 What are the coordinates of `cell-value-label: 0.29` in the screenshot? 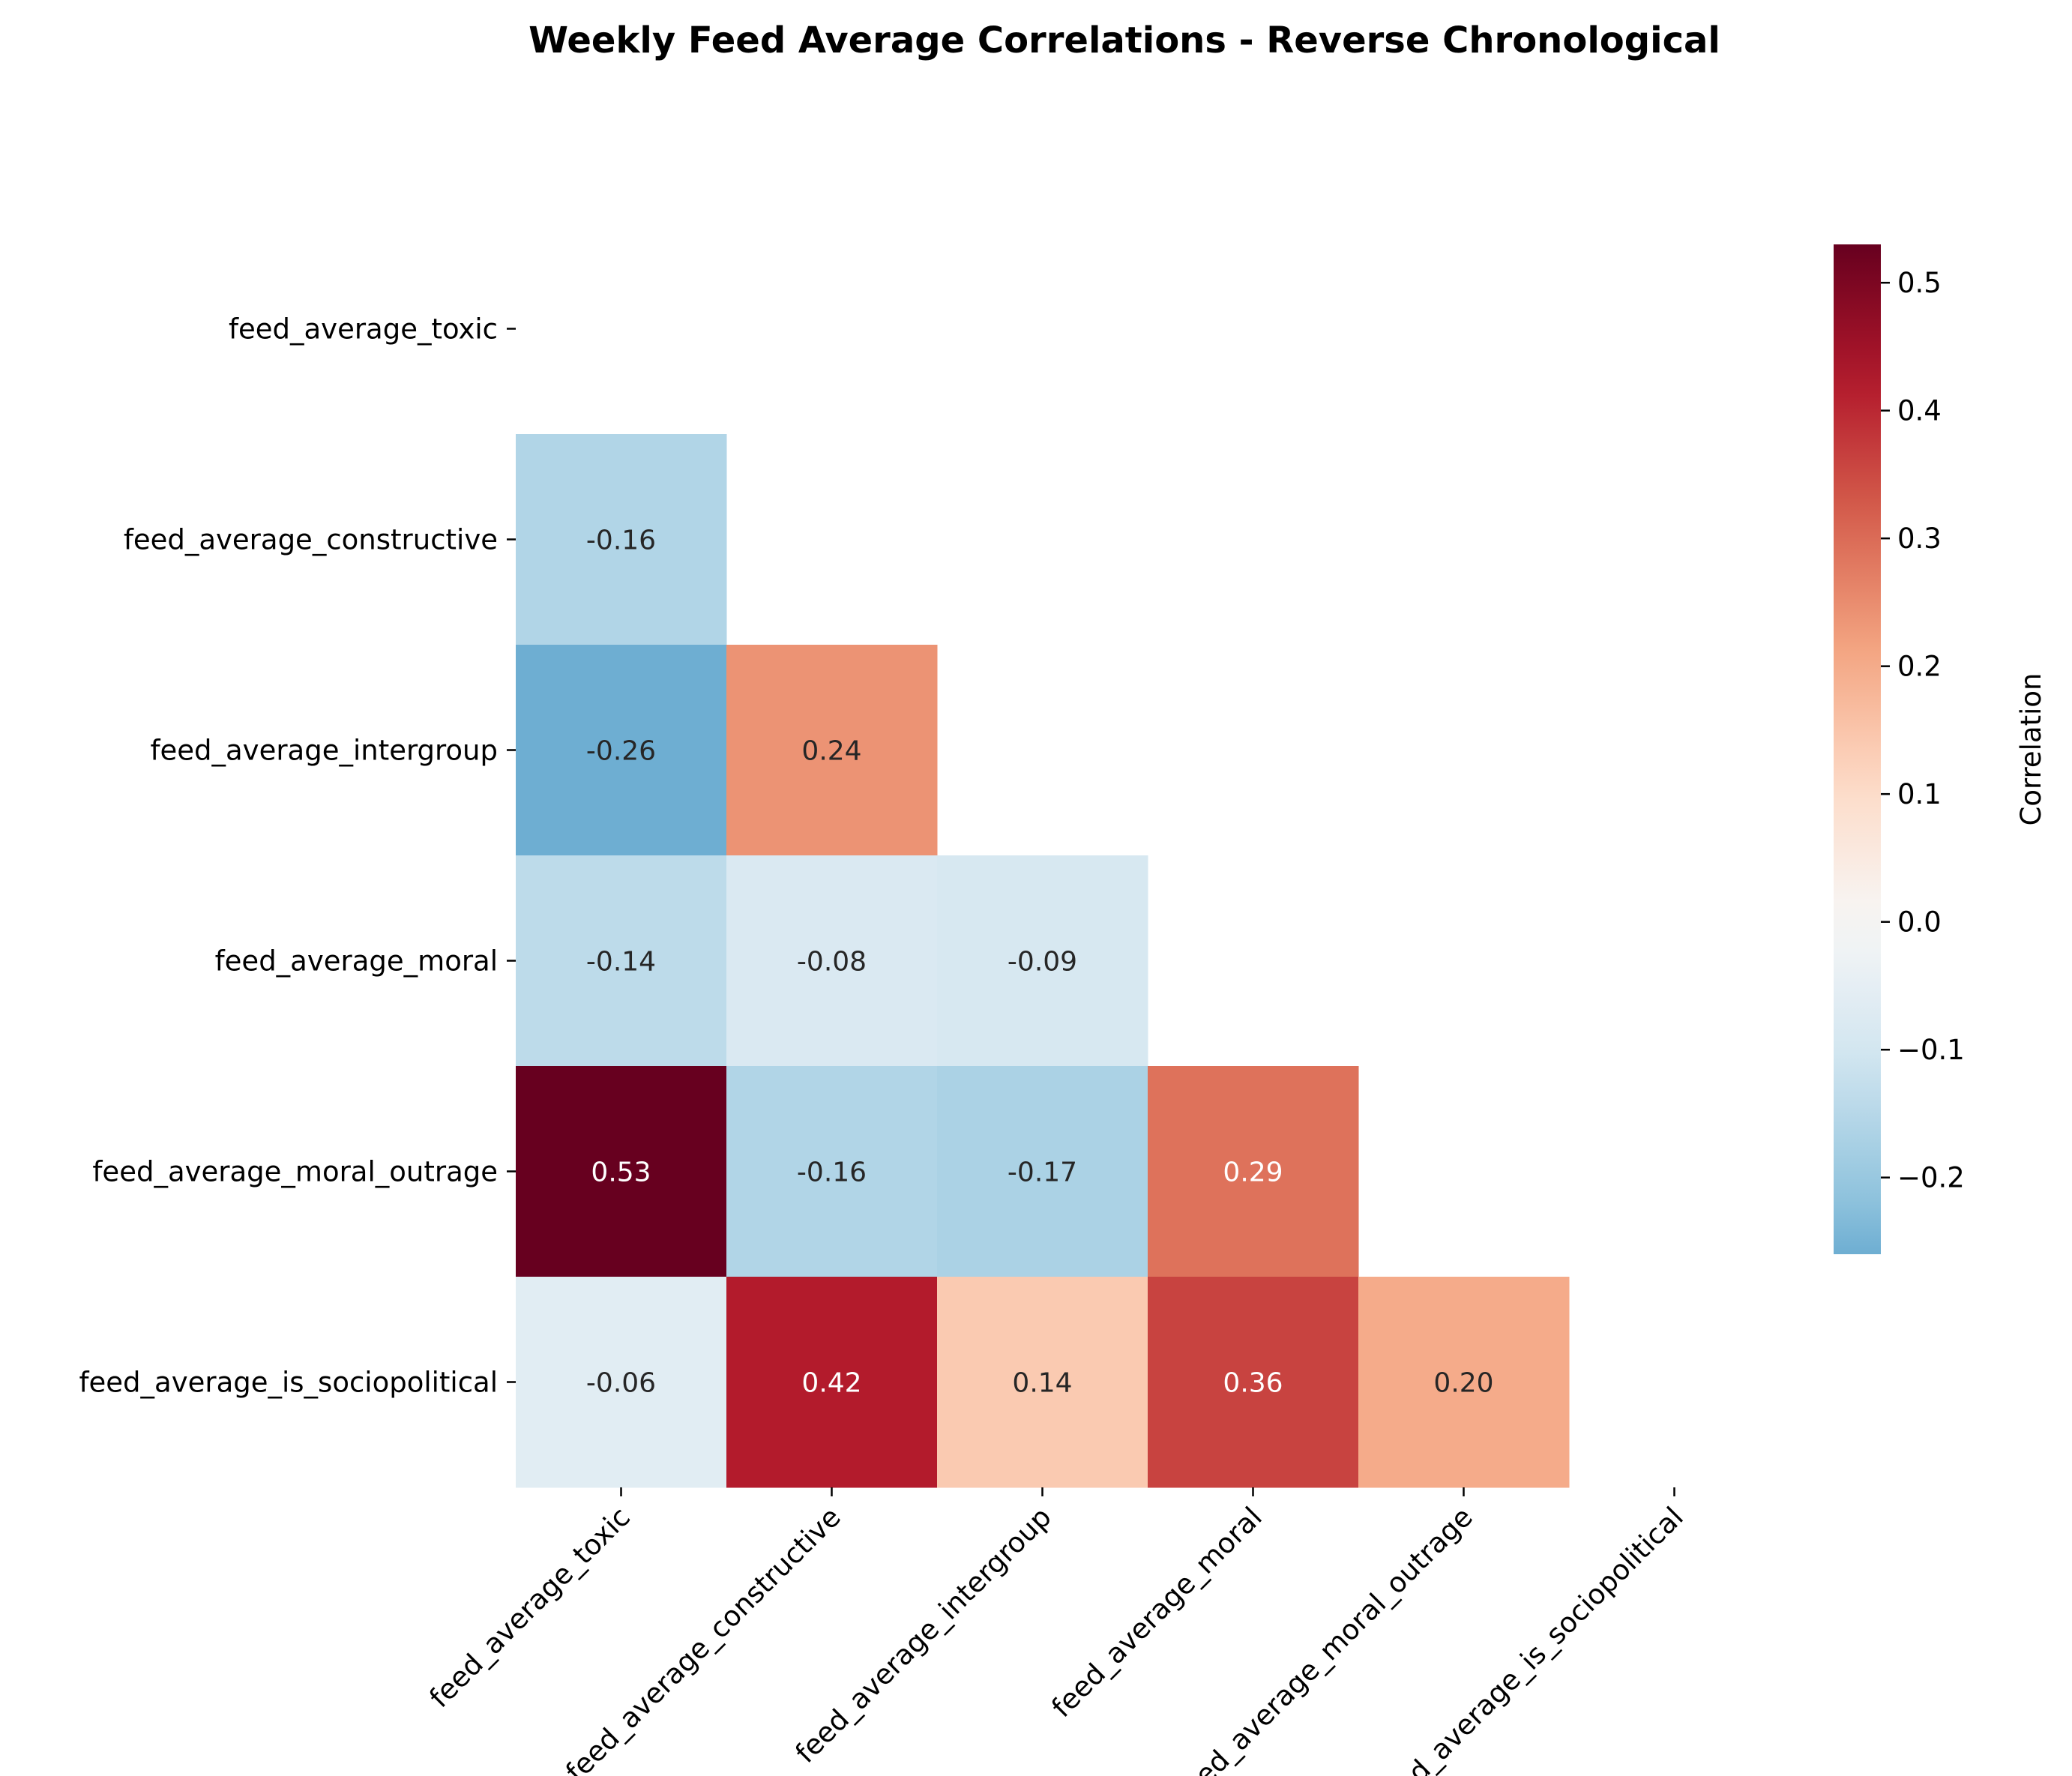 It's located at (1253, 1173).